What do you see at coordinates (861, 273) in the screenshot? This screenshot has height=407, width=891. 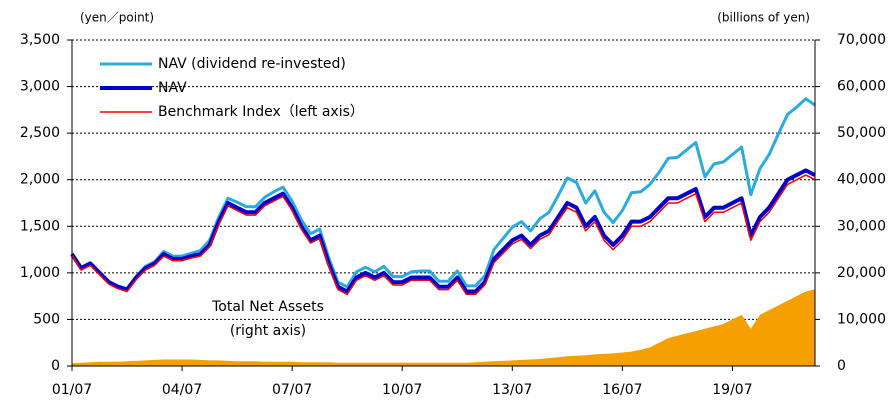 I see `y2-tick-label: 20,000` at bounding box center [861, 273].